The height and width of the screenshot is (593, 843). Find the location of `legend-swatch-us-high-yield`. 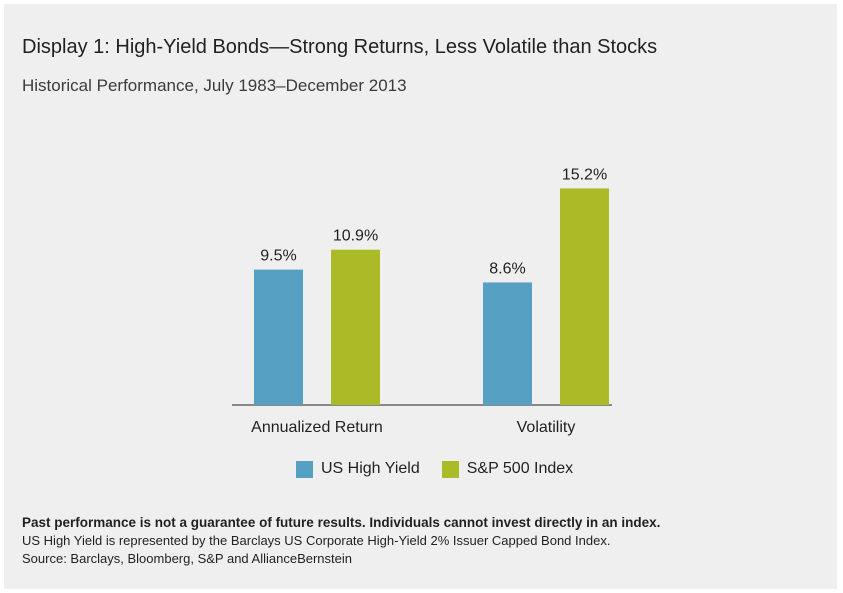

legend-swatch-us-high-yield is located at coordinates (304, 469).